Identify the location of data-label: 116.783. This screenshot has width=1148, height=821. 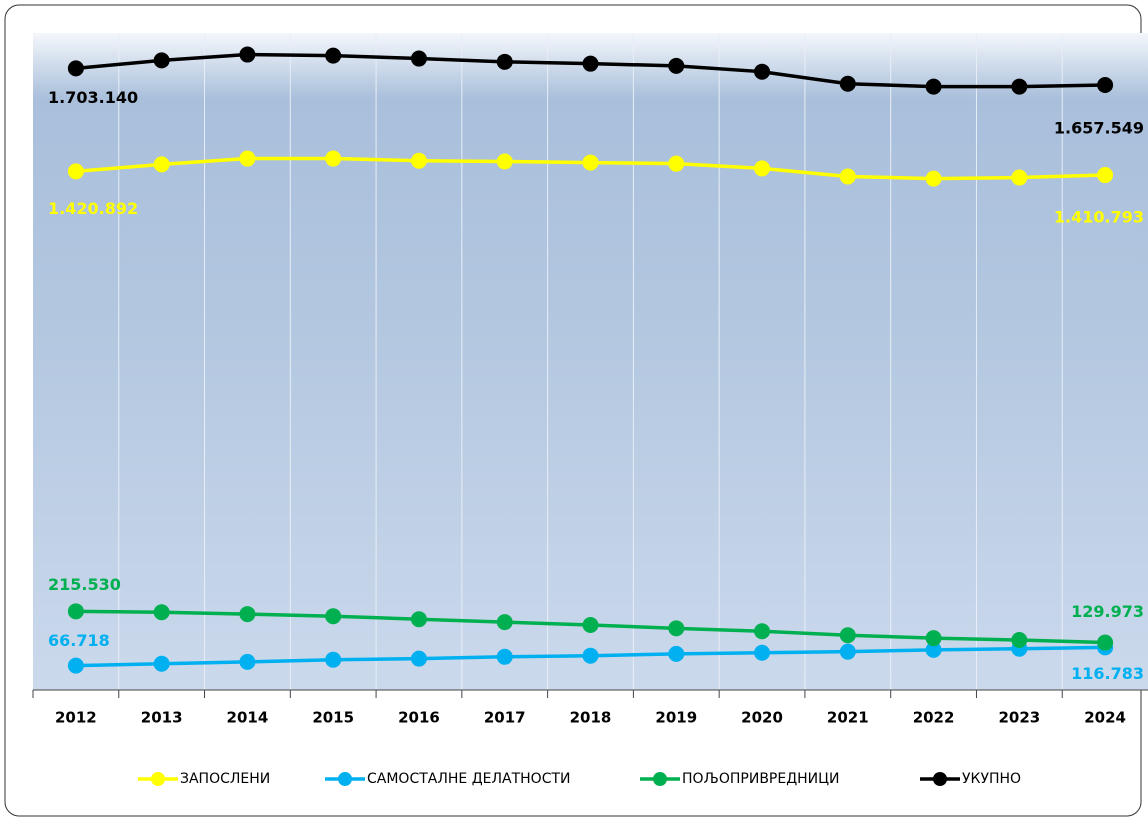
(1107, 673).